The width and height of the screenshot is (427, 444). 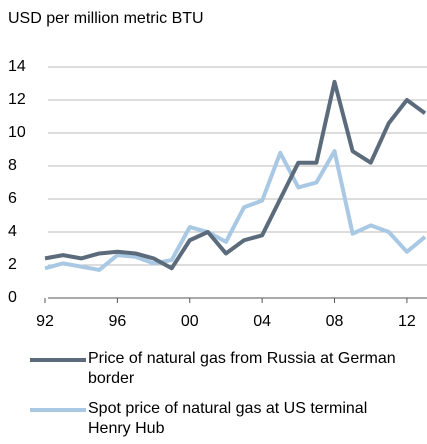 What do you see at coordinates (407, 321) in the screenshot?
I see `x-tick-label: 12` at bounding box center [407, 321].